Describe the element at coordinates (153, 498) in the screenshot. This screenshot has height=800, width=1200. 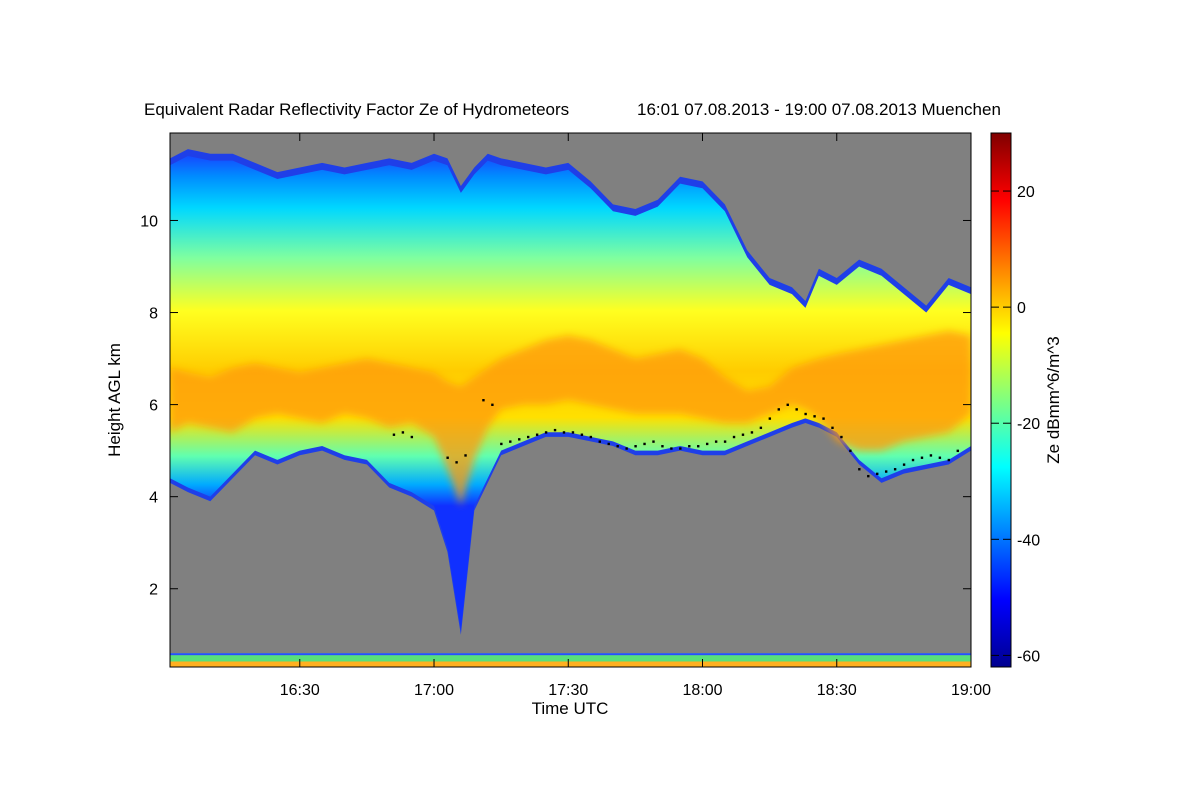
I see `y-tick-label: 4` at that location.